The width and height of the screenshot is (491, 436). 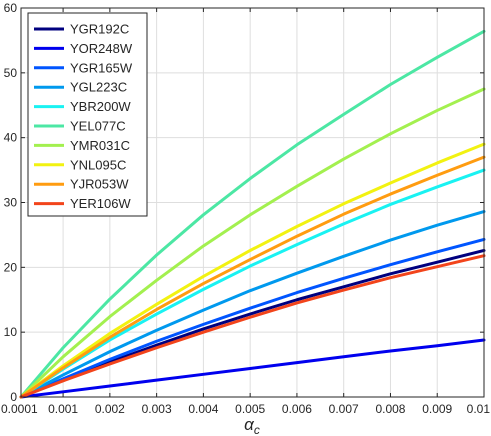 What do you see at coordinates (13, 397) in the screenshot?
I see `y-tick-label: 0` at bounding box center [13, 397].